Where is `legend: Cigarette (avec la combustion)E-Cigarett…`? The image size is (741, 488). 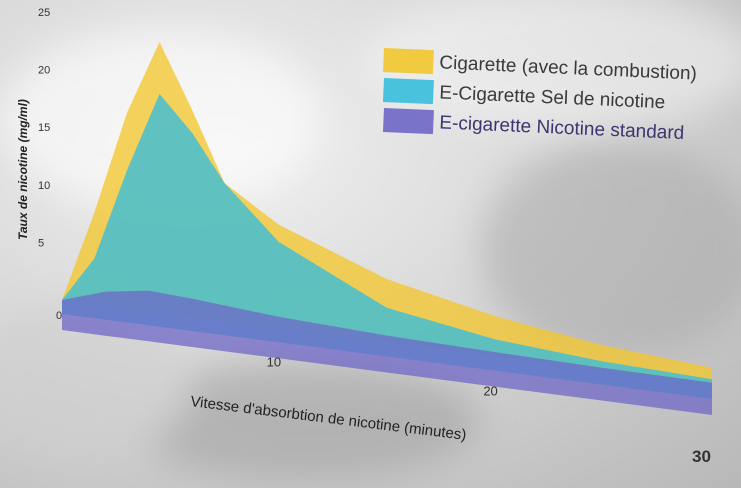
legend: Cigarette (avec la combustion)E-Cigarett… is located at coordinates (539, 96).